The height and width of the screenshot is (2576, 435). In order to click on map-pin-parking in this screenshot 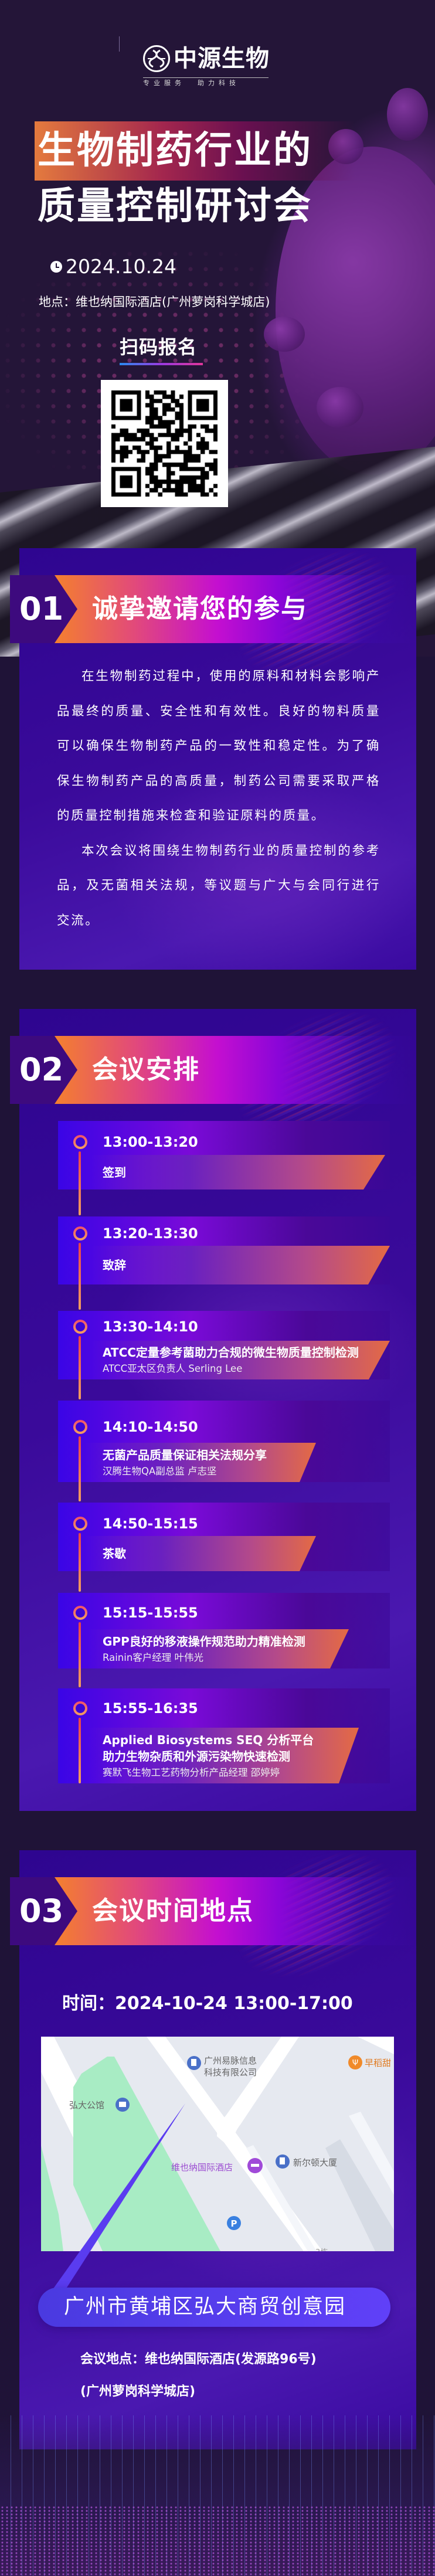, I will do `click(234, 2223)`.